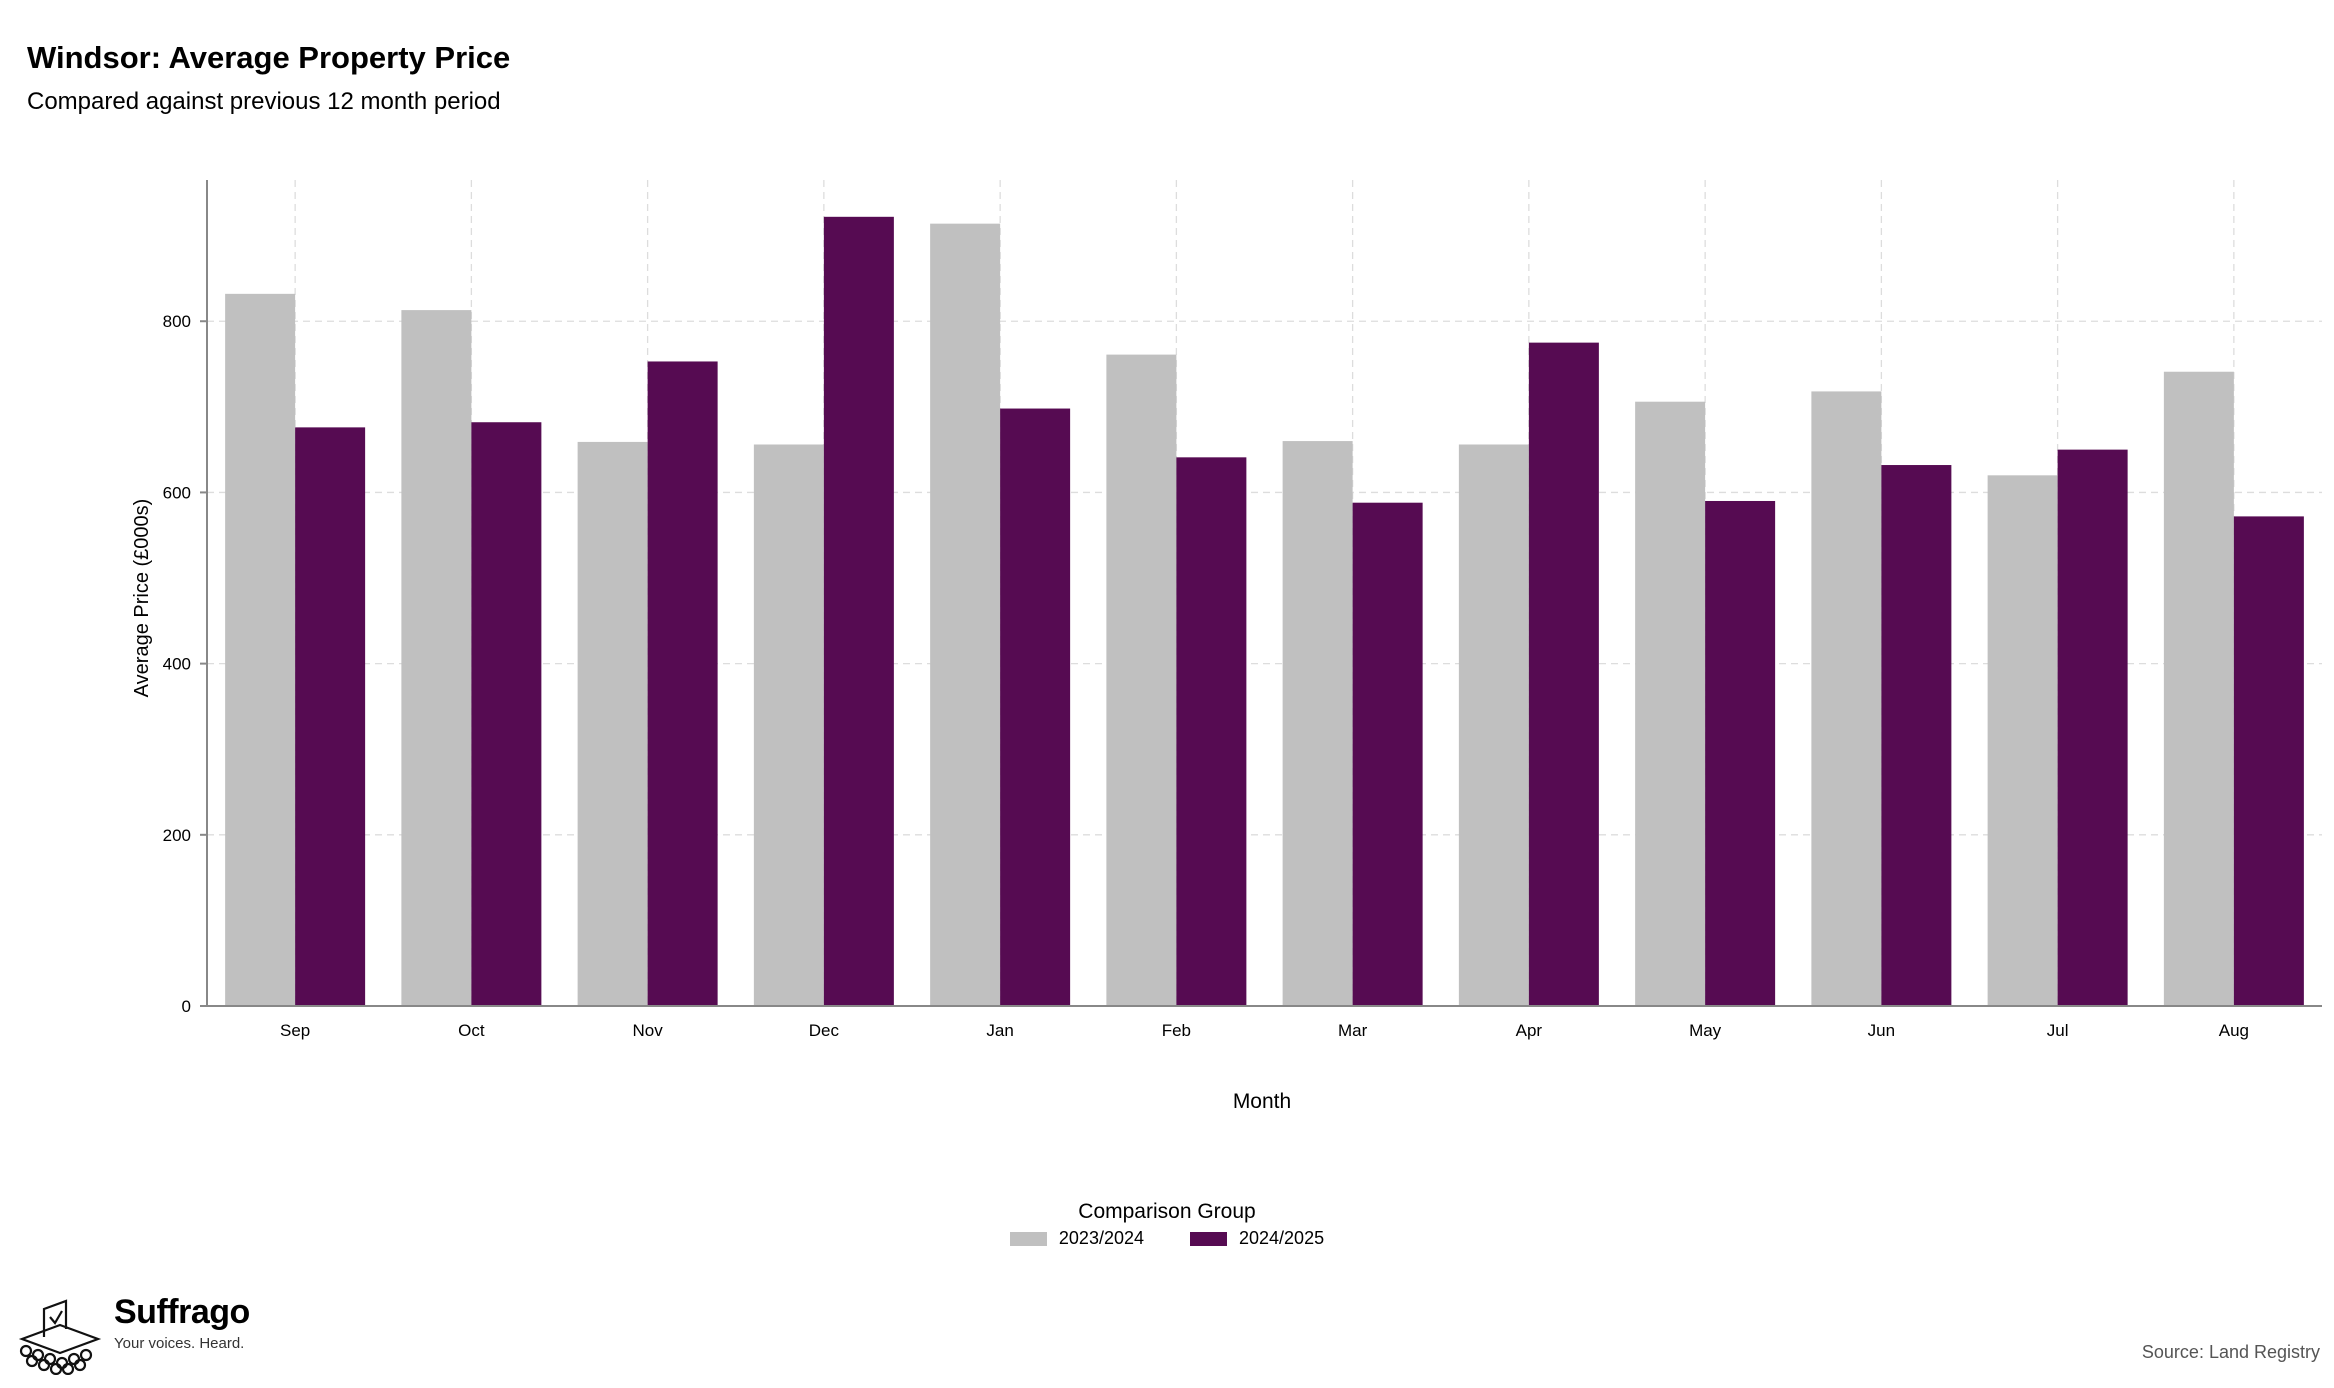 The image size is (2334, 1388). Describe the element at coordinates (182, 1312) in the screenshot. I see `logo-name: Suffrago` at that location.